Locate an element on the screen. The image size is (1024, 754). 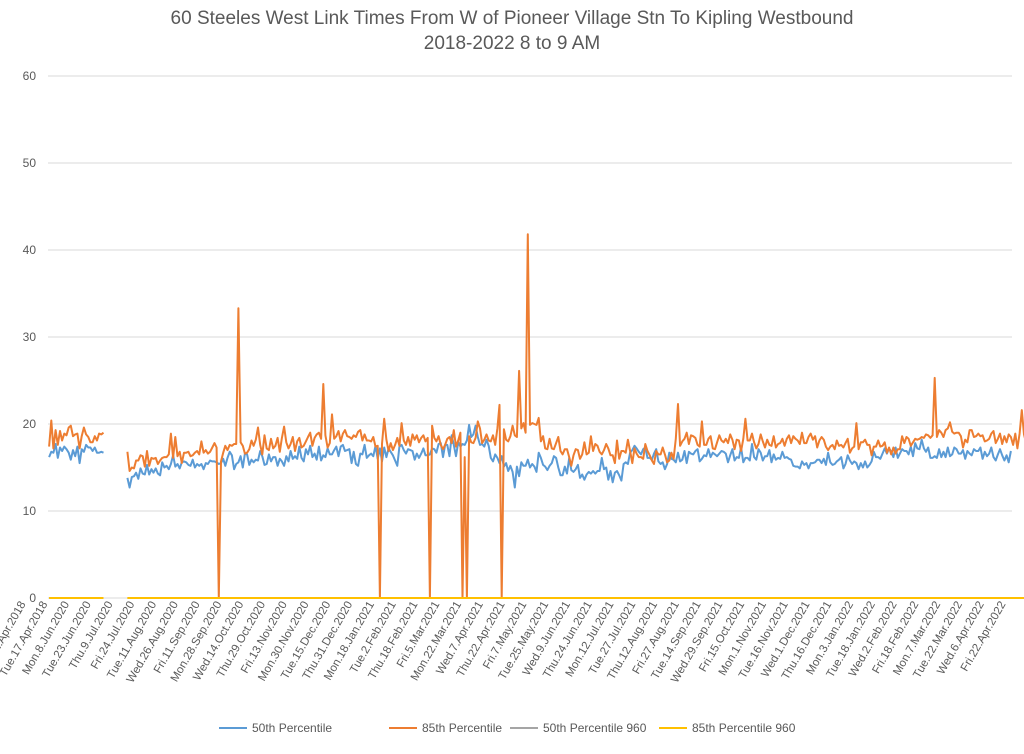
y-tick-label: 30 is located at coordinates (30, 337).